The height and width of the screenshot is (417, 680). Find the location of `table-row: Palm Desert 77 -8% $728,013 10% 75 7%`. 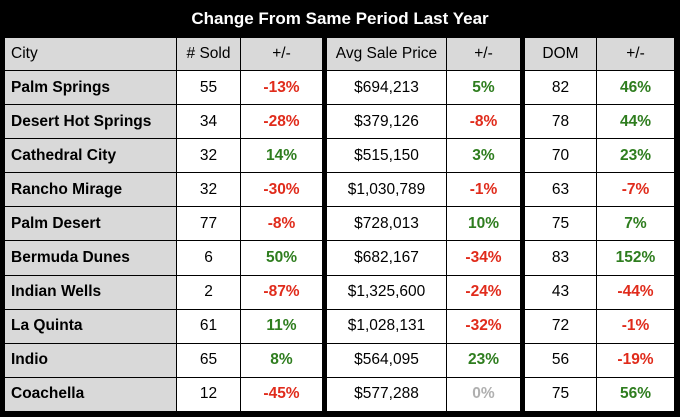

table-row: Palm Desert 77 -8% $728,013 10% 75 7% is located at coordinates (340, 224).